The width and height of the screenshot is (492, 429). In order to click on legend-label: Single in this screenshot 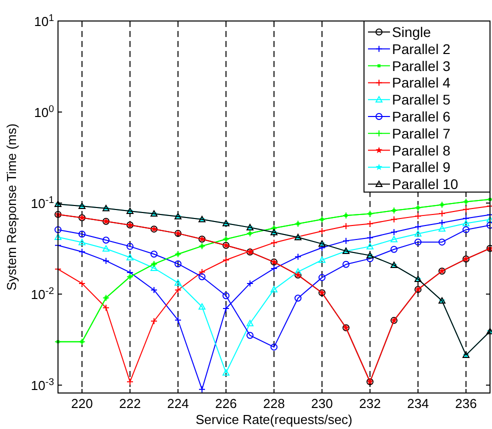, I will do `click(412, 32)`.